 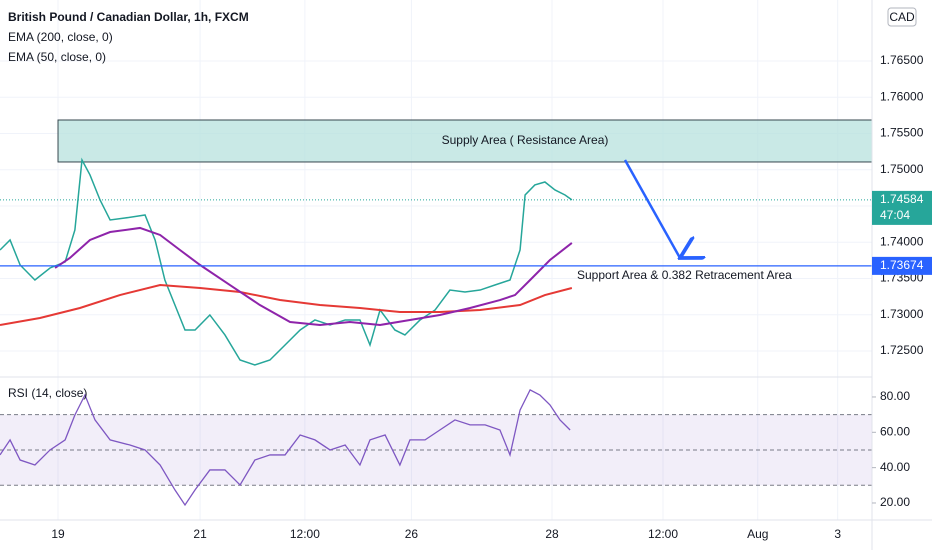 What do you see at coordinates (895, 431) in the screenshot?
I see `rsi-tick-label: 60.00` at bounding box center [895, 431].